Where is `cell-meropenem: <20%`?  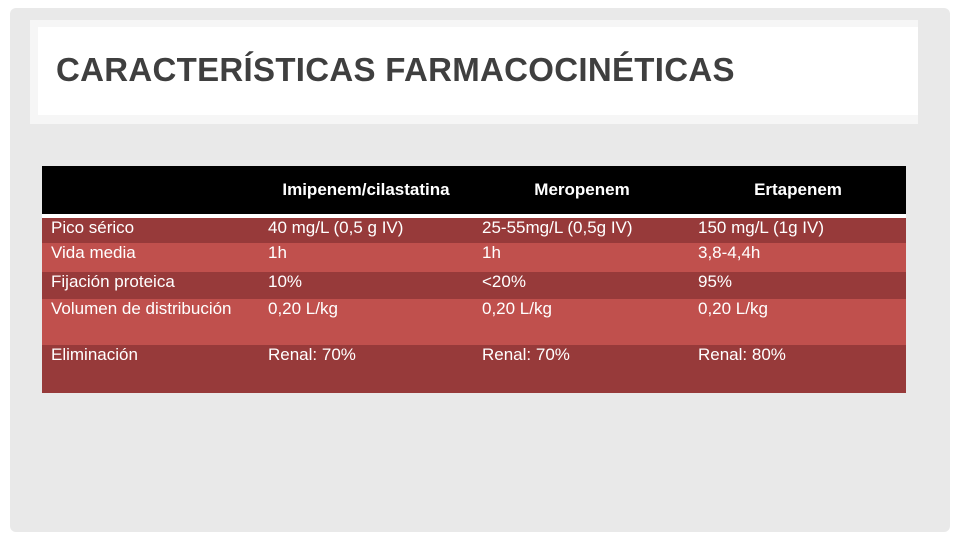
cell-meropenem: <20% is located at coordinates (582, 285).